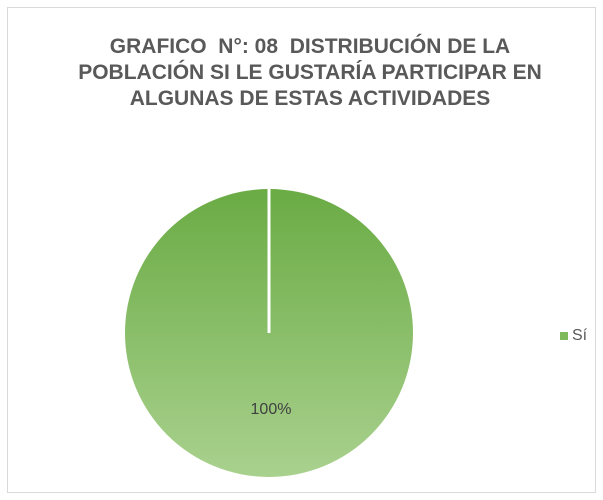  Describe the element at coordinates (271, 409) in the screenshot. I see `data-label: 100%` at that location.